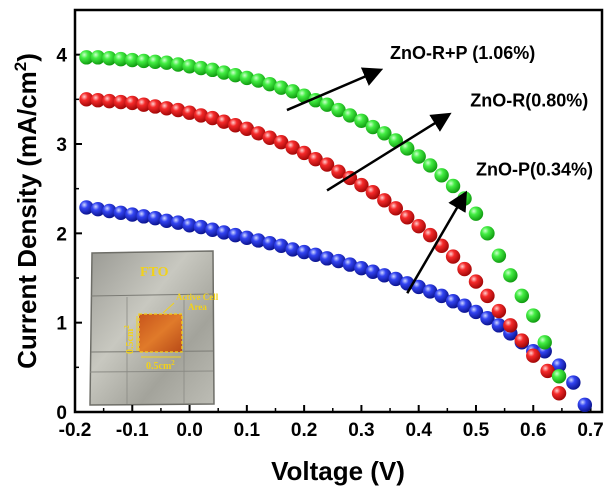  What do you see at coordinates (361, 430) in the screenshot?
I see `x-tick-label: 0.3` at bounding box center [361, 430].